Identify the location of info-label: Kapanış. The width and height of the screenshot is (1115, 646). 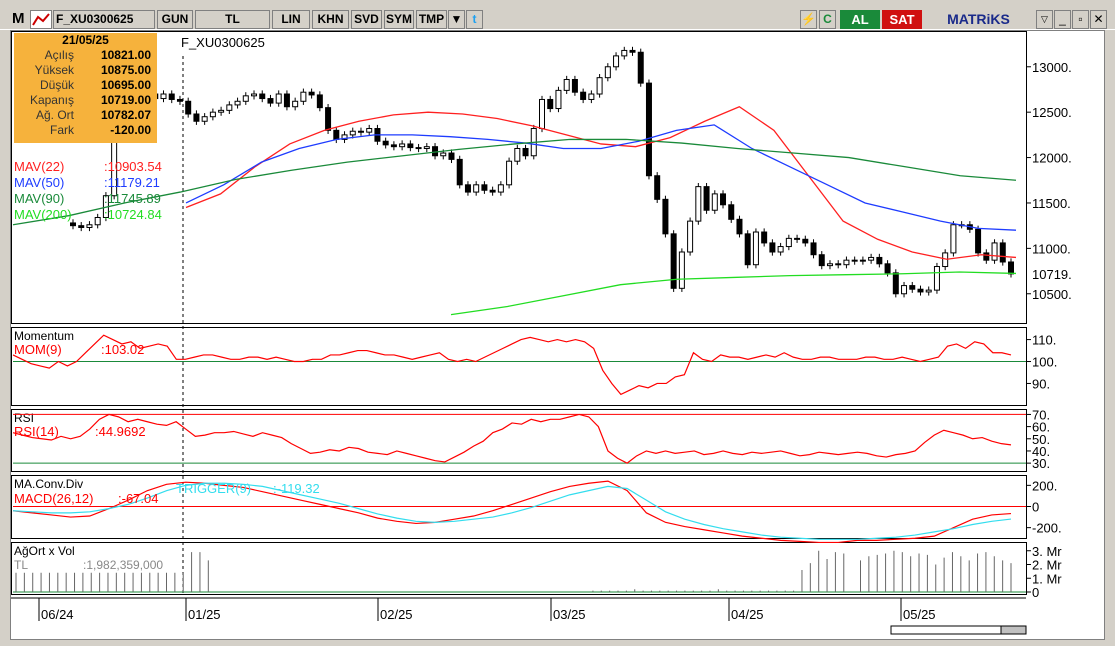
(51, 100).